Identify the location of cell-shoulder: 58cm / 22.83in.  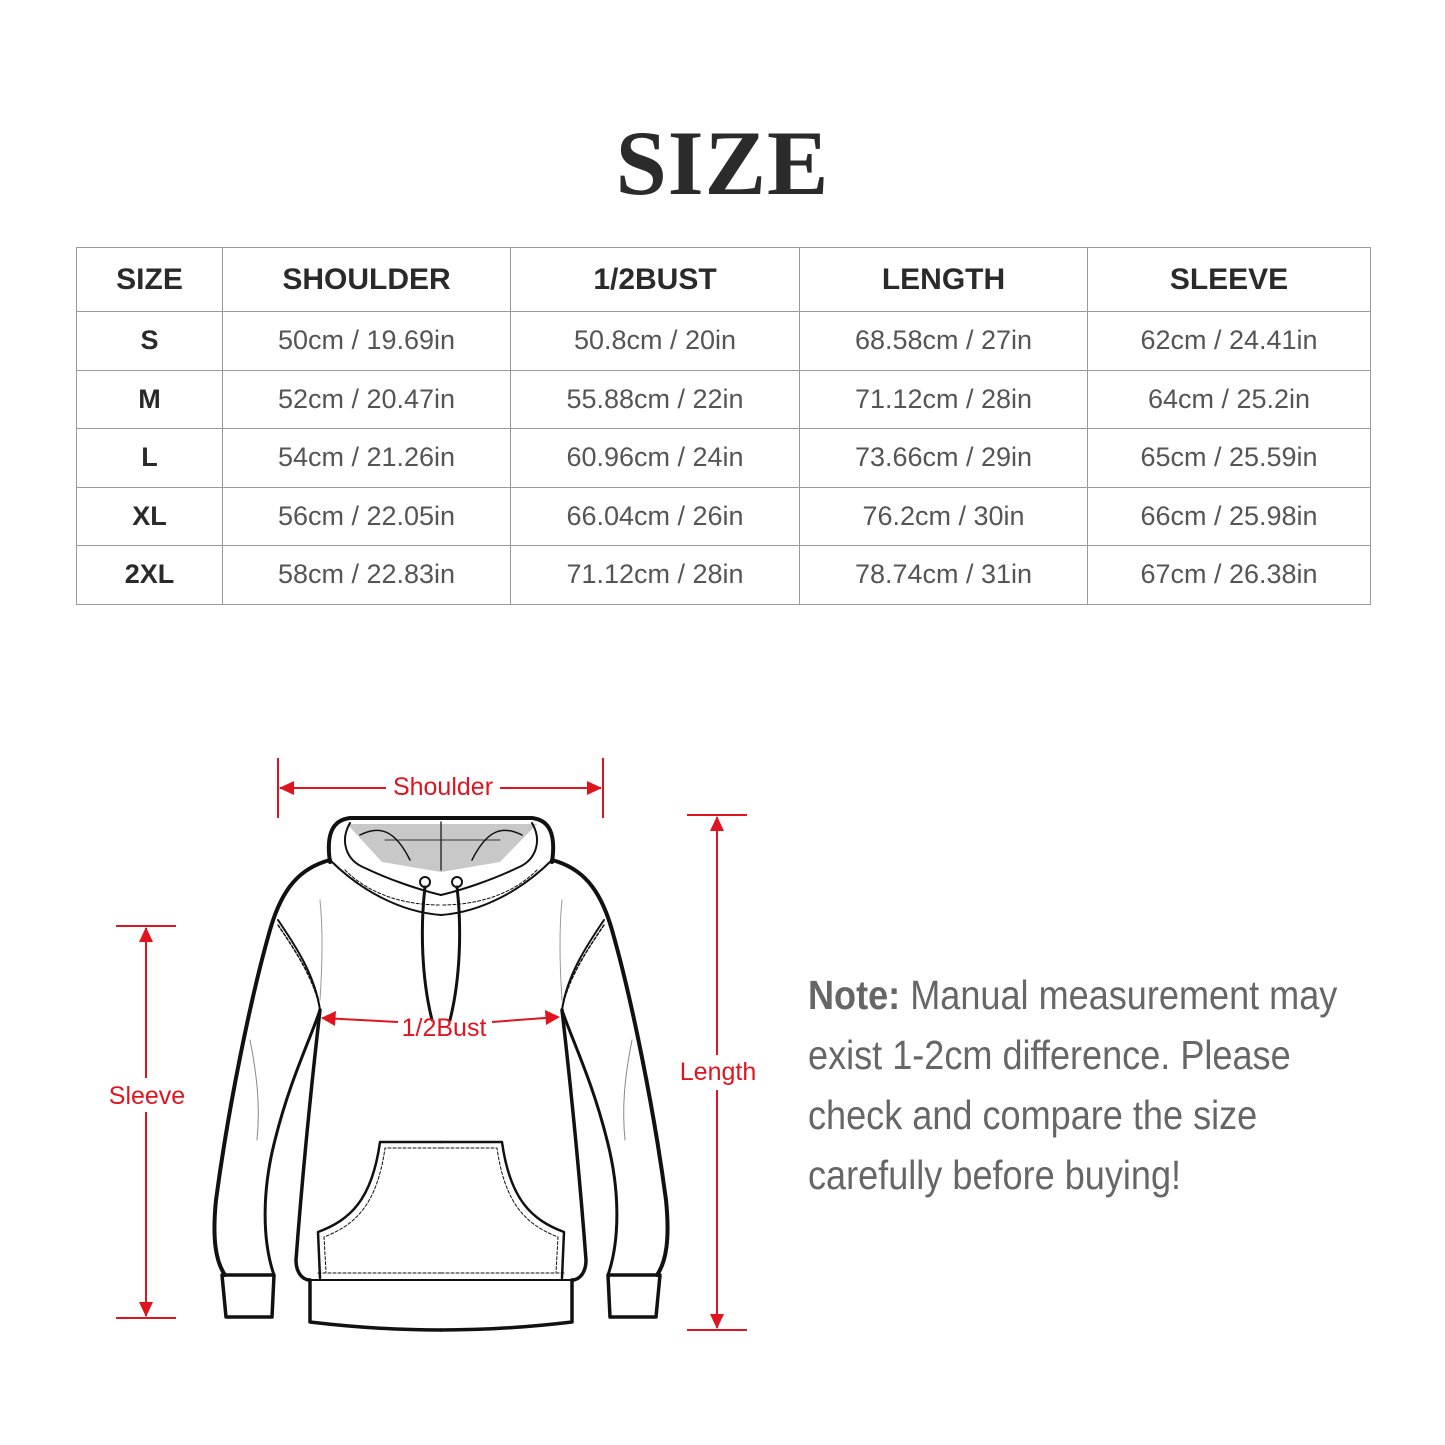
(366, 575).